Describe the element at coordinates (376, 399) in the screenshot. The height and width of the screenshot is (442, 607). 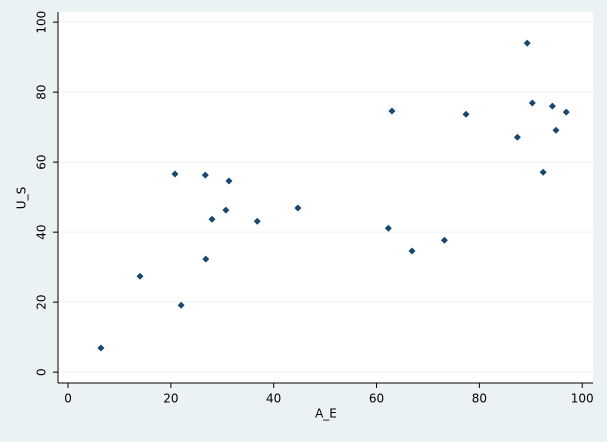
I see `x-tick-label: 60` at that location.